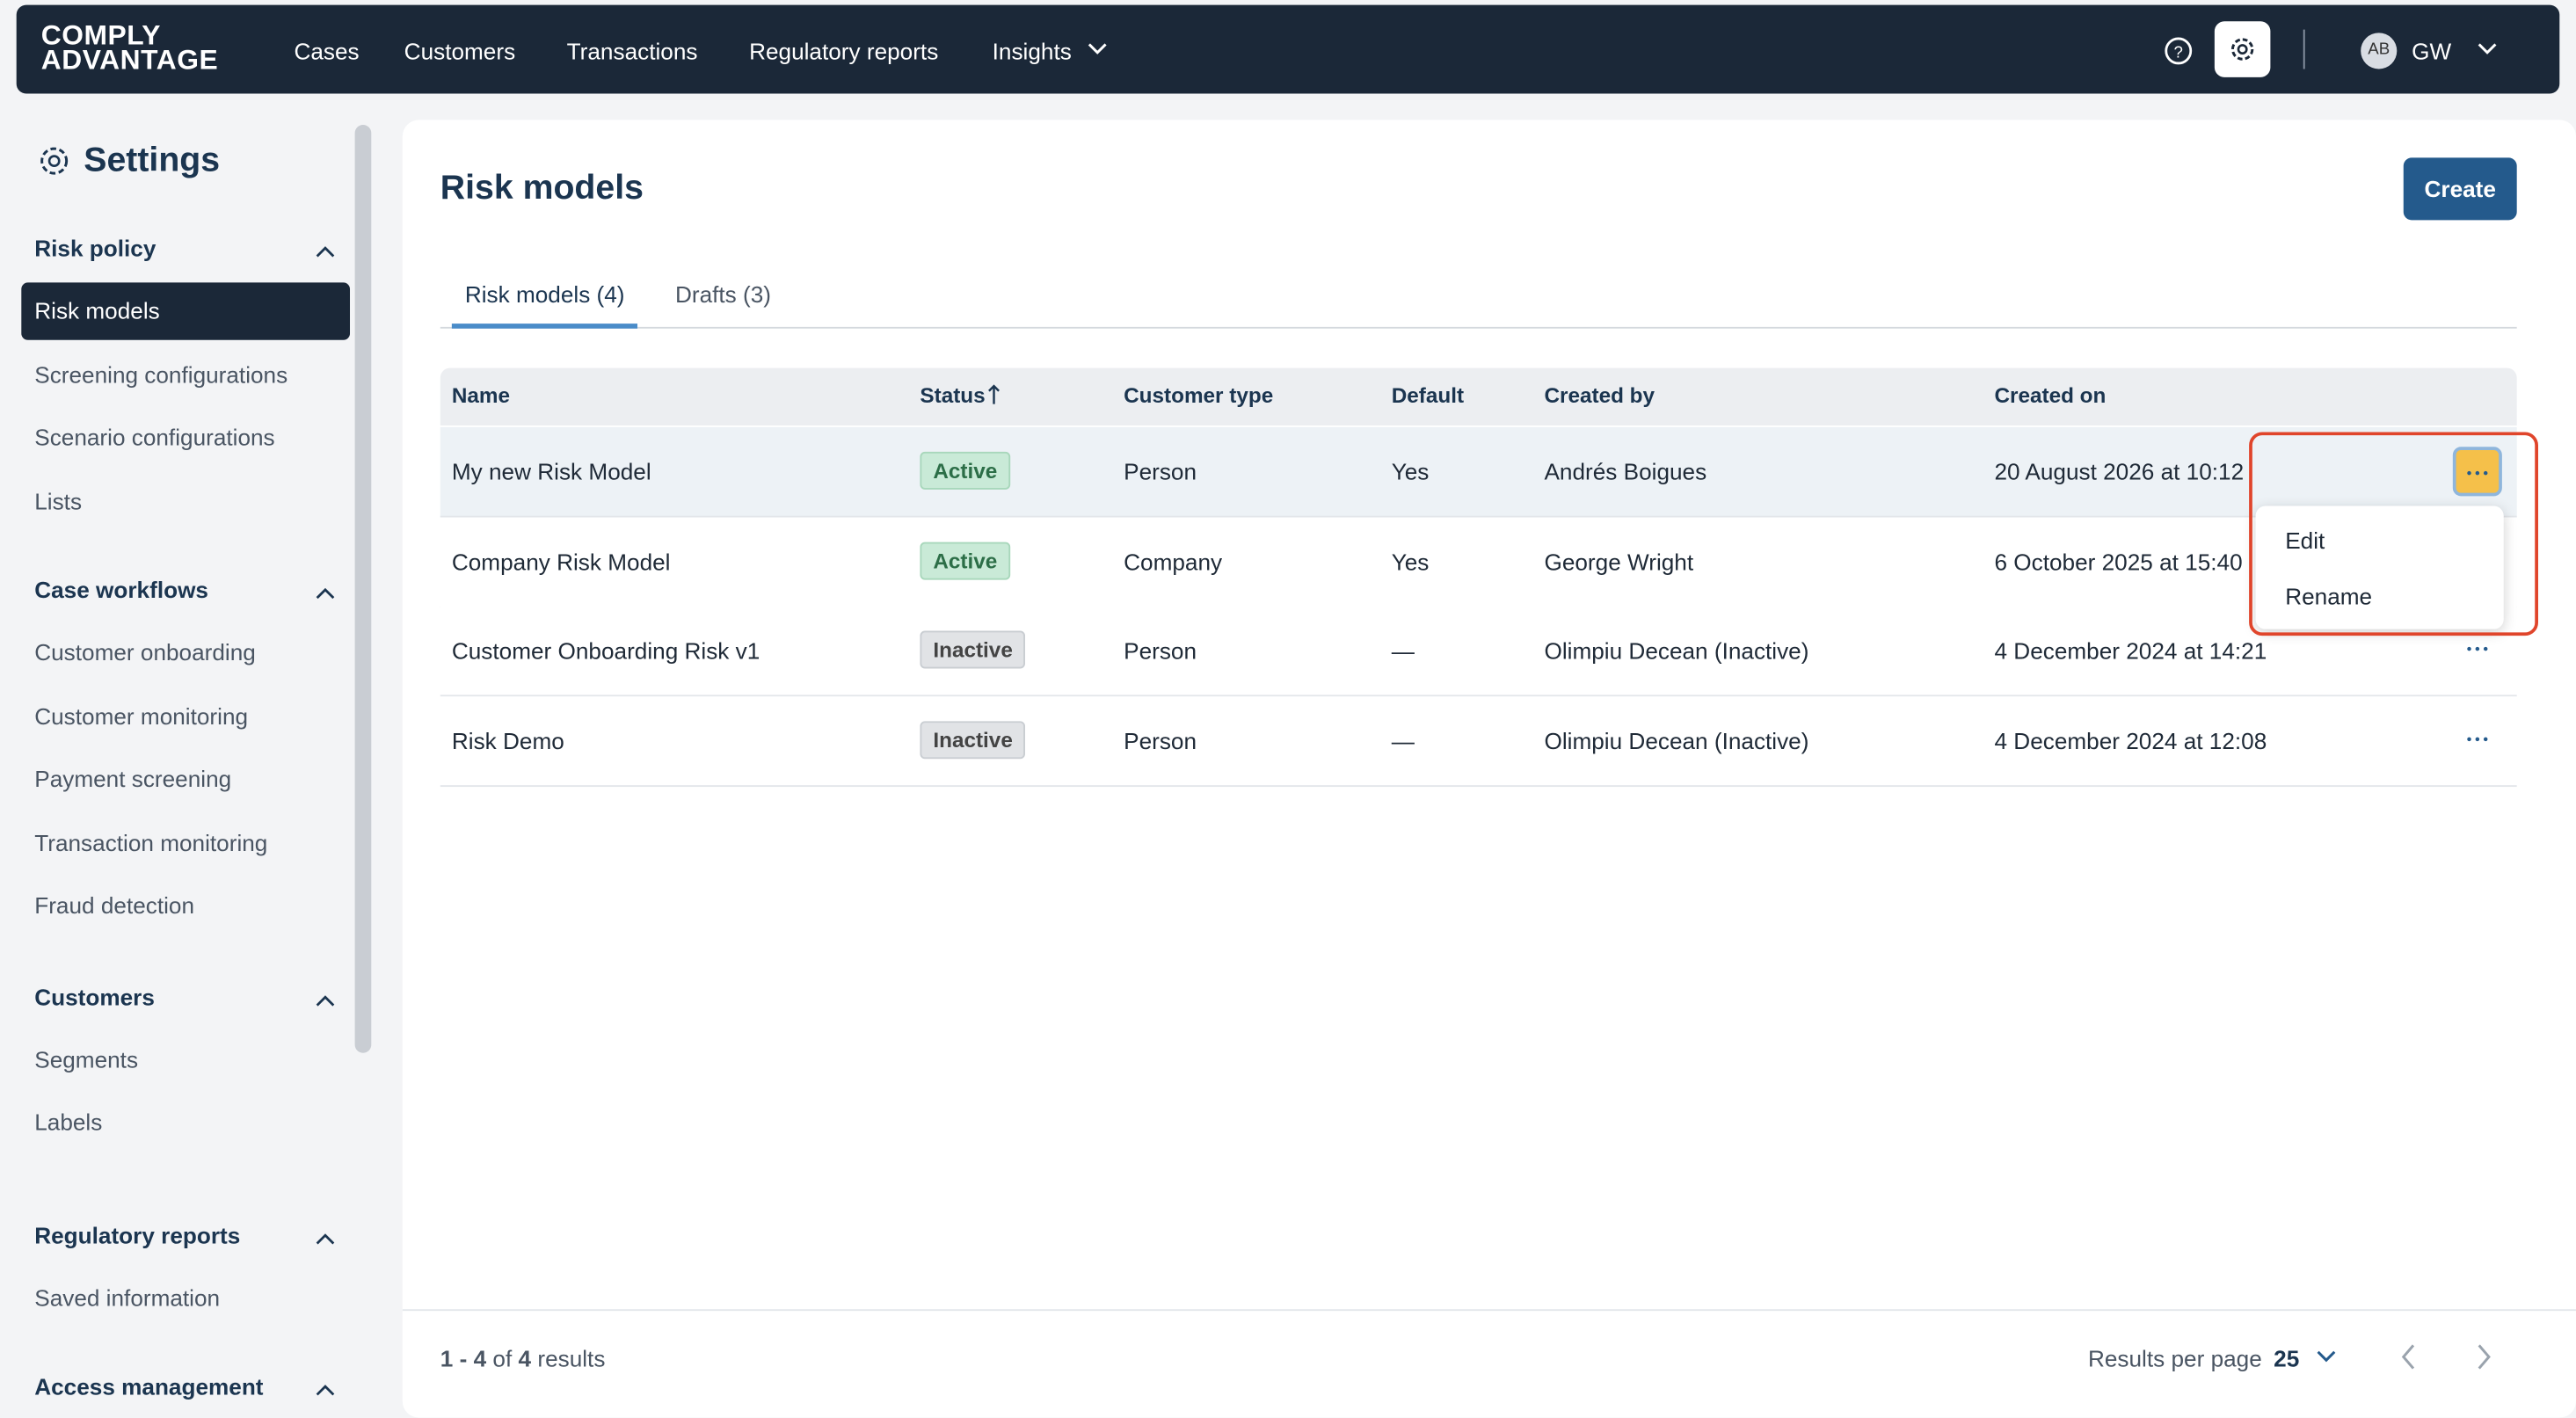 This screenshot has width=2576, height=1418. I want to click on sidebar-item: Fraud detection, so click(114, 905).